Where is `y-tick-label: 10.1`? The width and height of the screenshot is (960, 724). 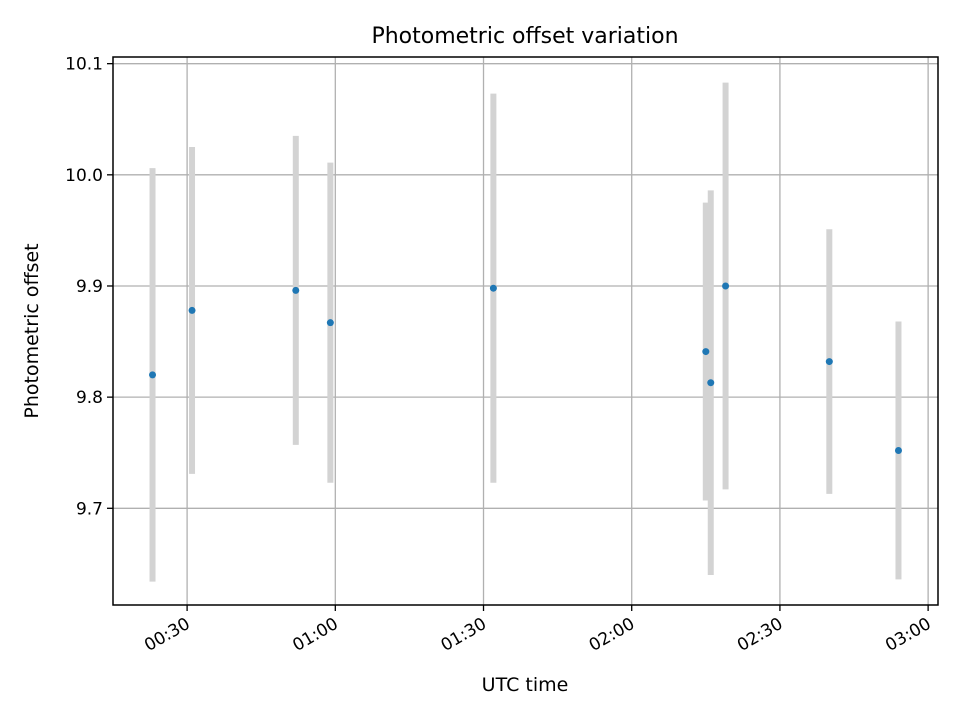 y-tick-label: 10.1 is located at coordinates (84, 65).